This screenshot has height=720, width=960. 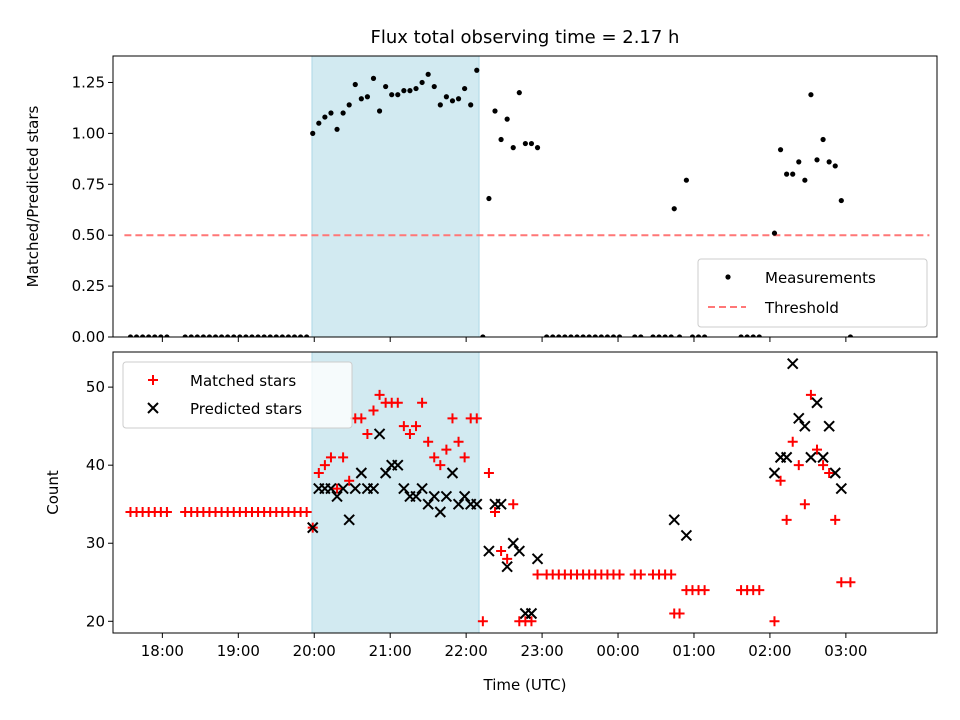 I want to click on y-tick-label: 1.00, so click(x=88, y=133).